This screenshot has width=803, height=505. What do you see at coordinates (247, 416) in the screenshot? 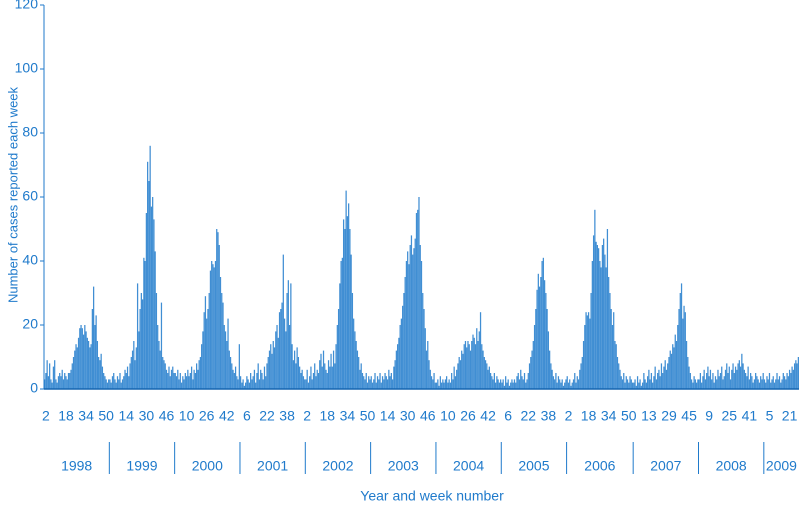
I see `x-tick-label: 6` at bounding box center [247, 416].